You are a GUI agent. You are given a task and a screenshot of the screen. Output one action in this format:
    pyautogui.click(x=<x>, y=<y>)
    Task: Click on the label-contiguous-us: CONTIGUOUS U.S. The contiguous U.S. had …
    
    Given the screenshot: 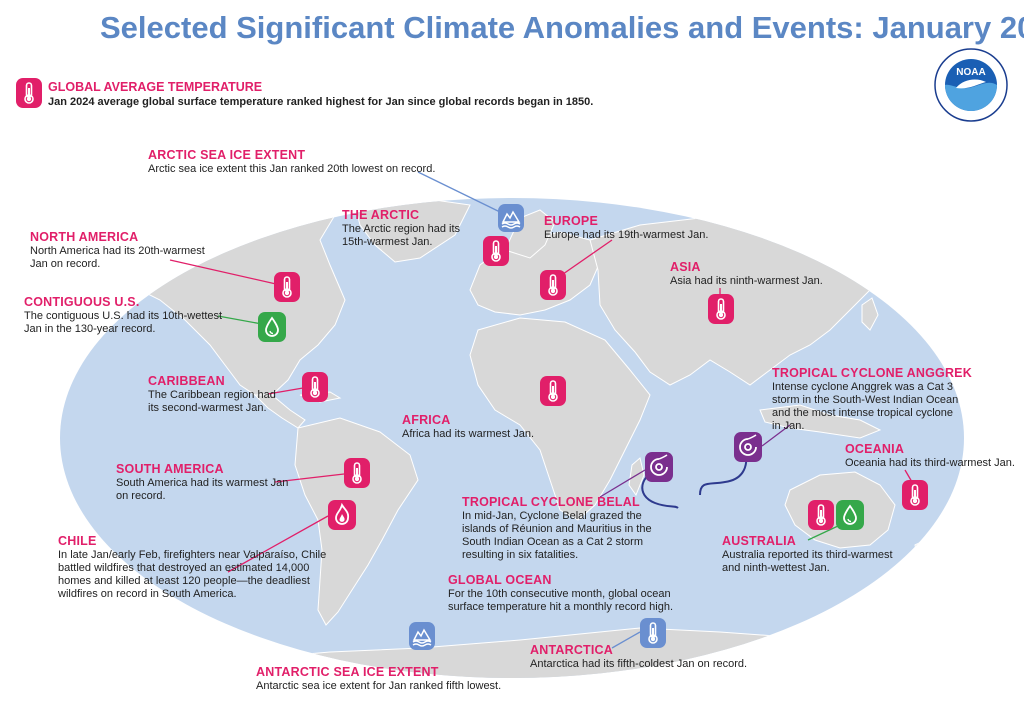 What is the action you would take?
    pyautogui.click(x=123, y=315)
    